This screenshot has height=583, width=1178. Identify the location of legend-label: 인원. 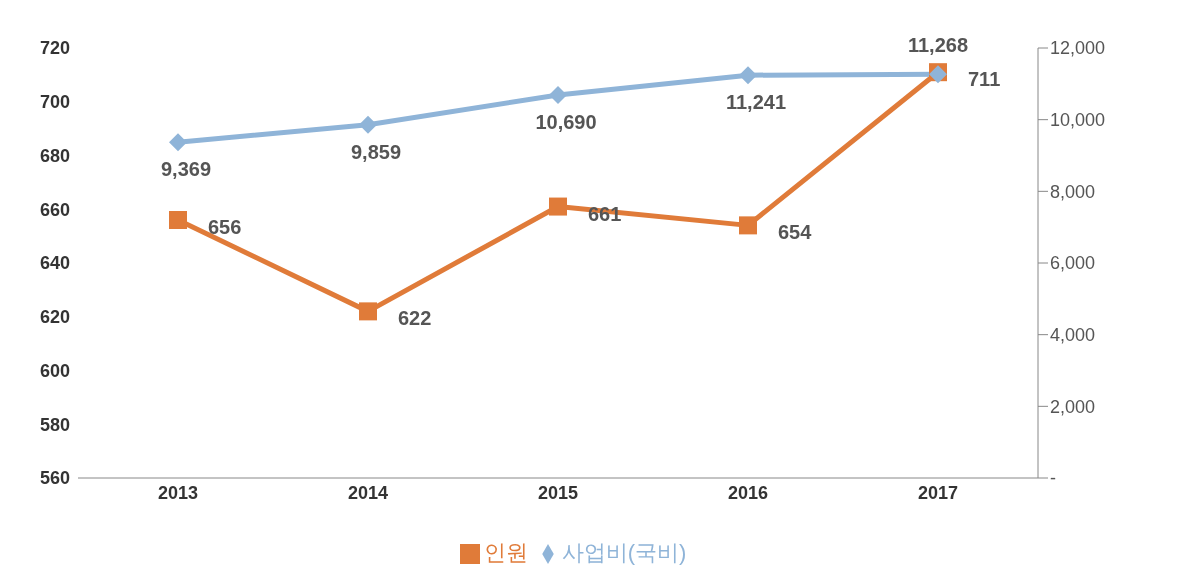
(505, 552).